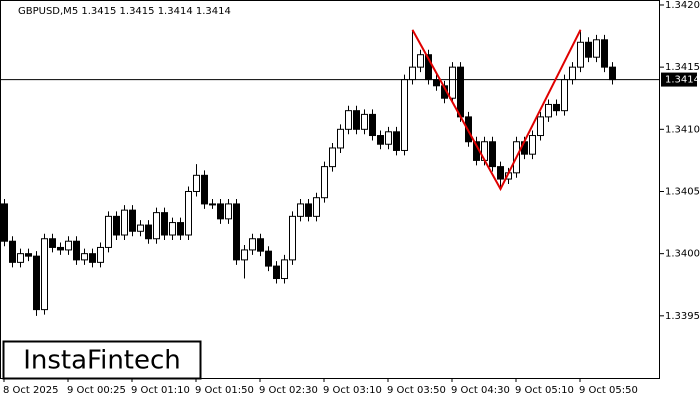 The image size is (700, 400). I want to click on y-tick-label: 1.3415, so click(682, 67).